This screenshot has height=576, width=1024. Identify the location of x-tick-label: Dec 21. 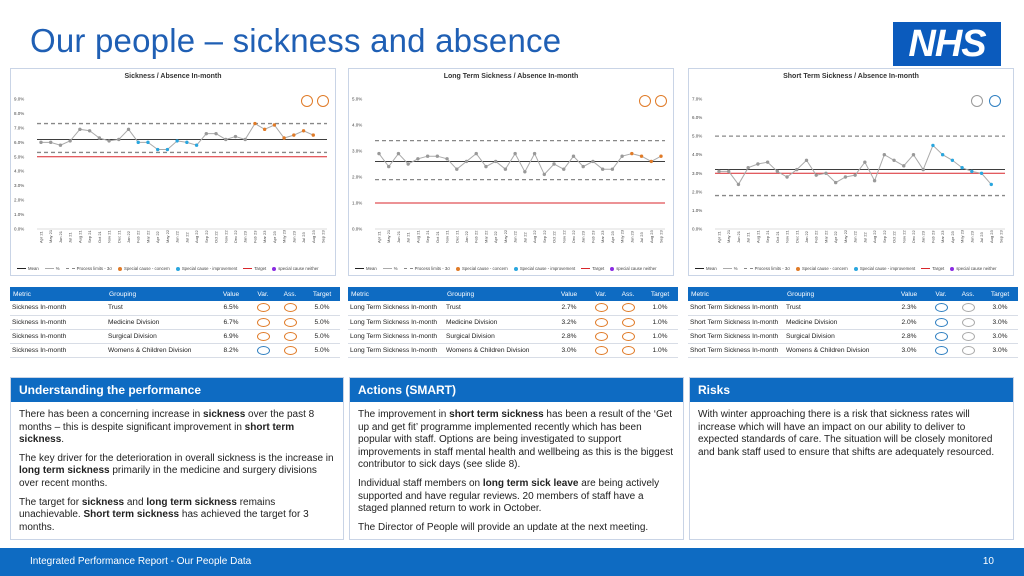
(118, 236).